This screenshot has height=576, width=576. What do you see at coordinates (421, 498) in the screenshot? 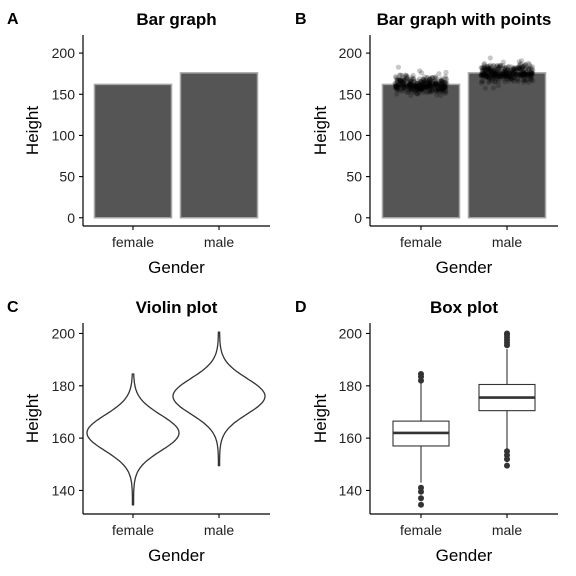
I see `outlier-point` at bounding box center [421, 498].